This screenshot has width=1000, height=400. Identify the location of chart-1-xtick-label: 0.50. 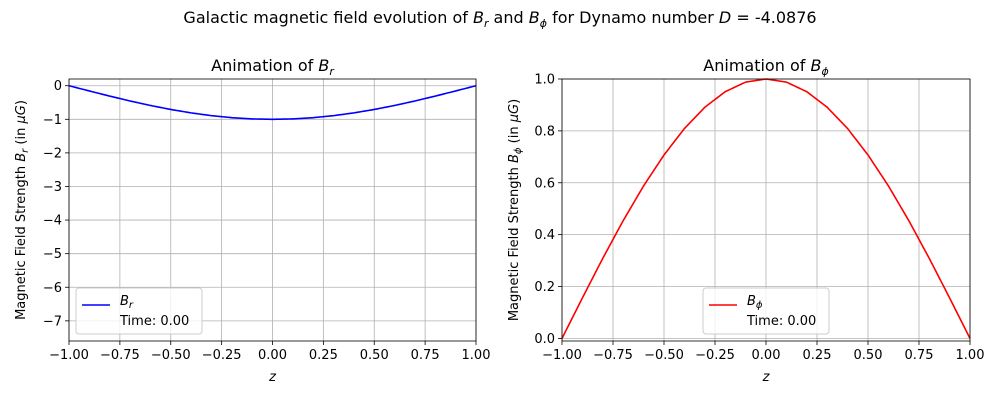
(868, 355).